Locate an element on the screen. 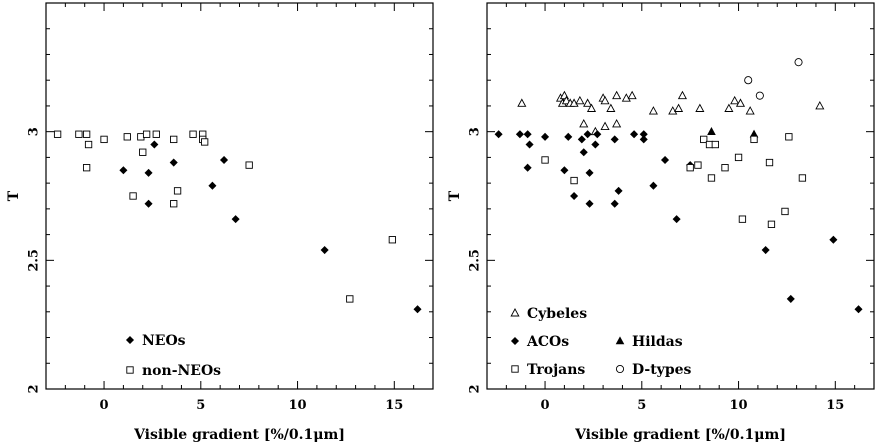  series-cybeles is located at coordinates (671, 113).